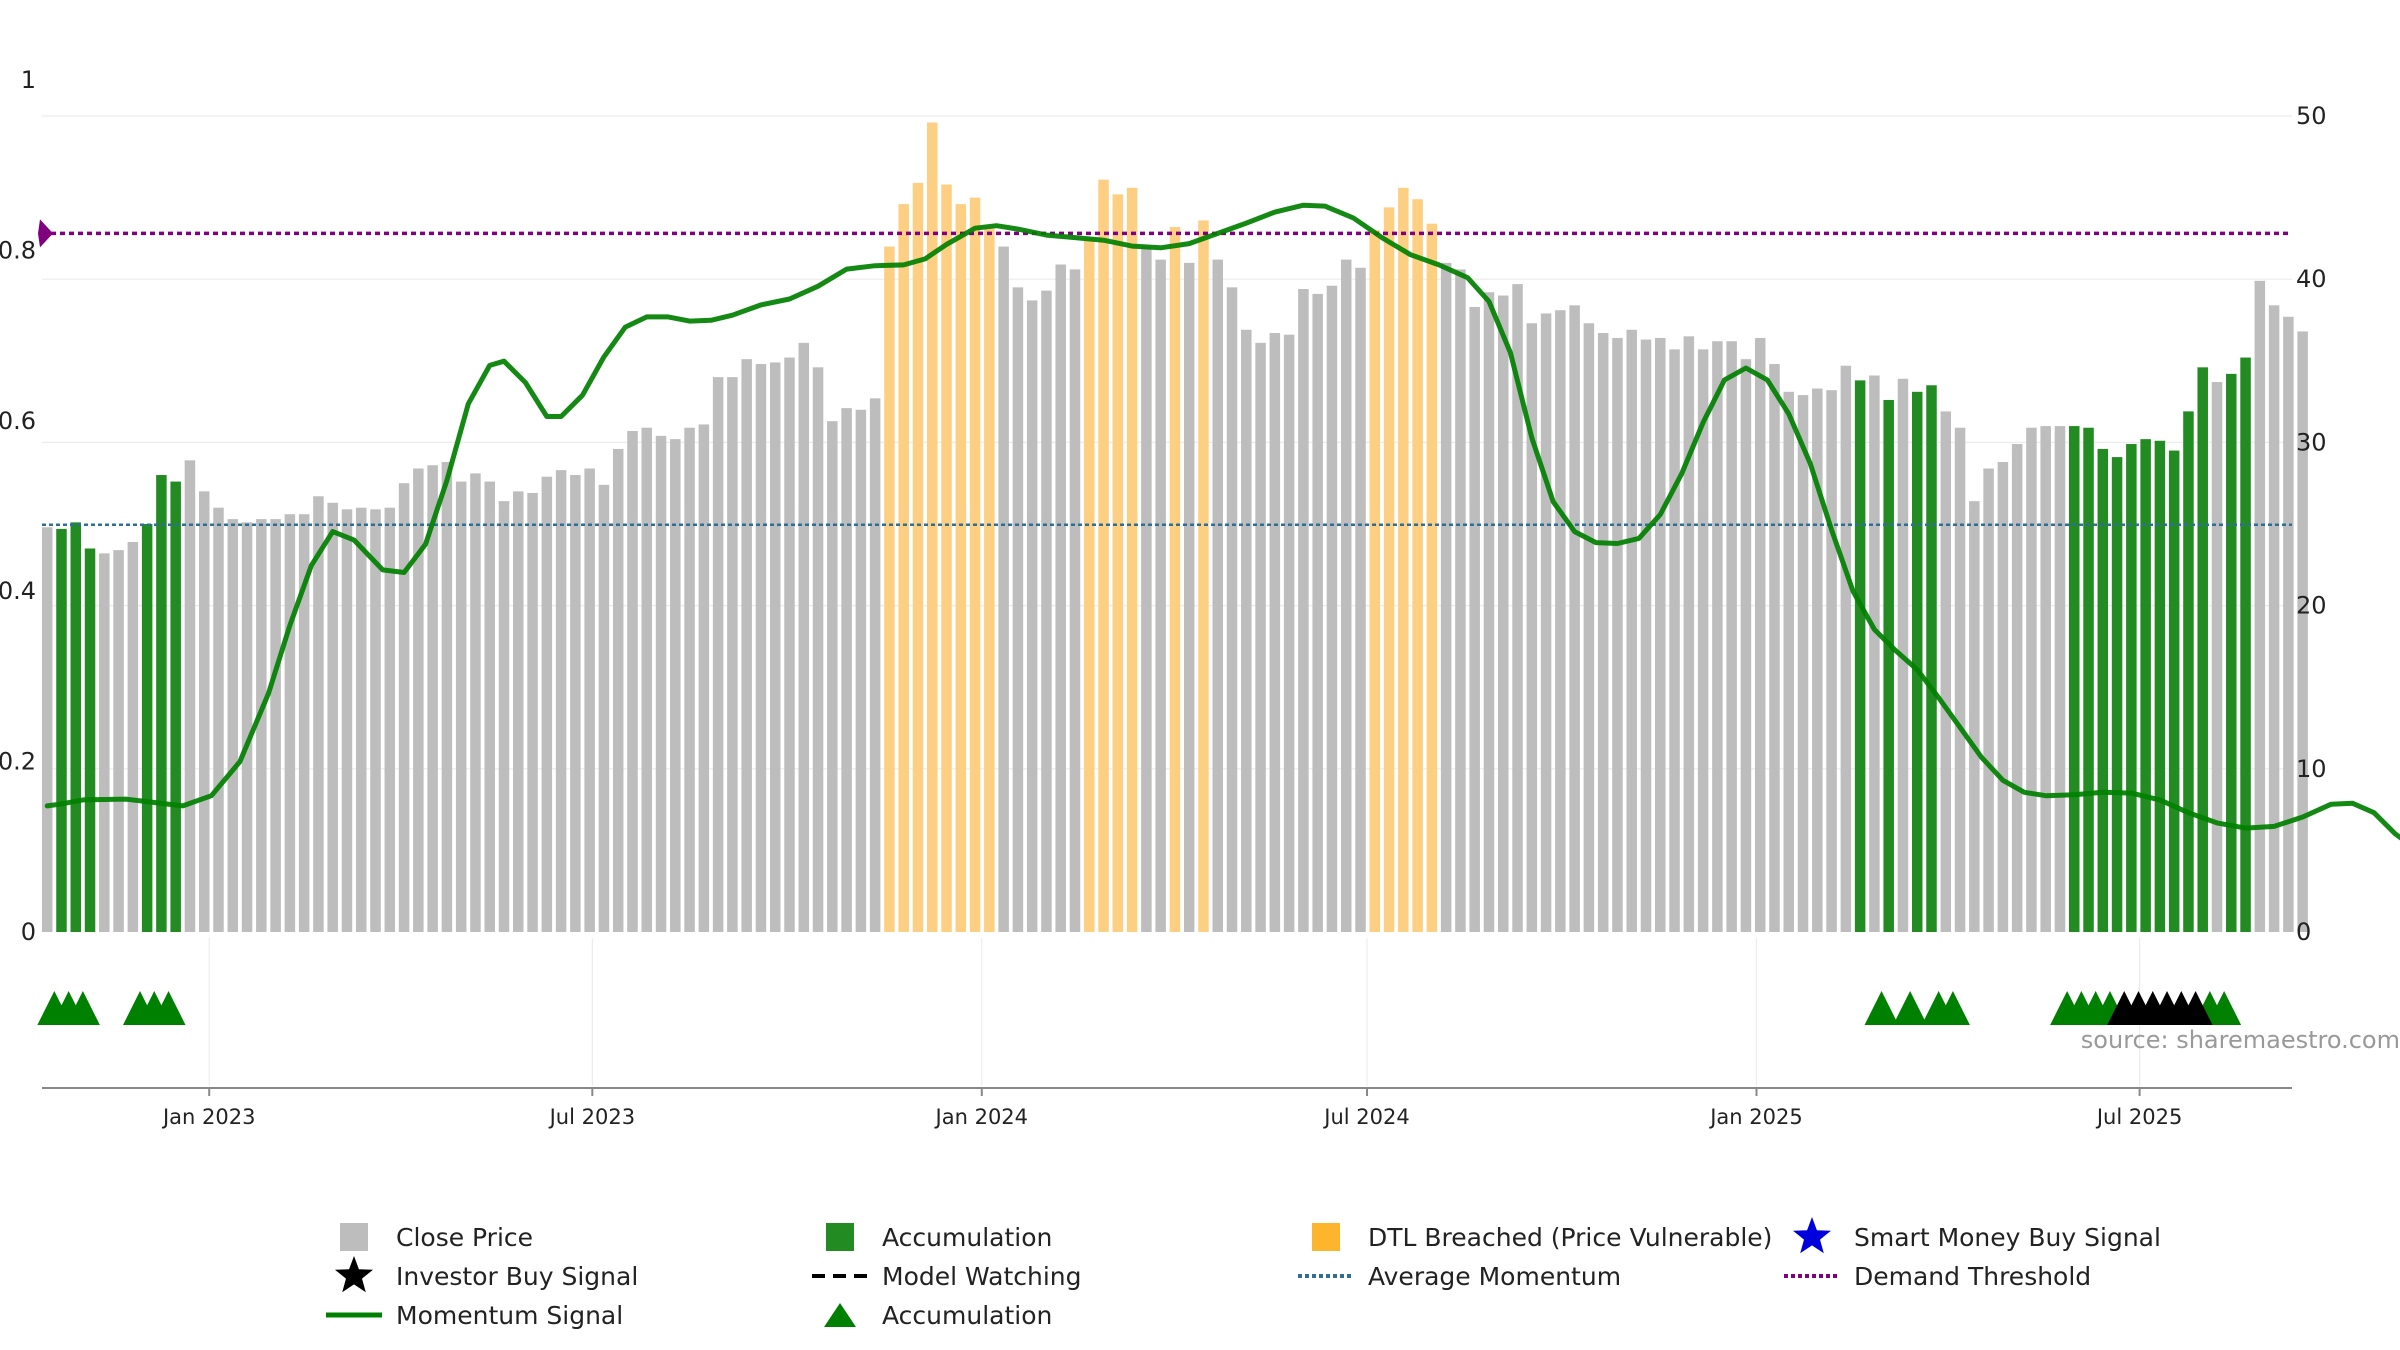 Image resolution: width=2400 pixels, height=1350 pixels. What do you see at coordinates (2007, 1237) in the screenshot?
I see `legend-label: Smart Money Buy Signal` at bounding box center [2007, 1237].